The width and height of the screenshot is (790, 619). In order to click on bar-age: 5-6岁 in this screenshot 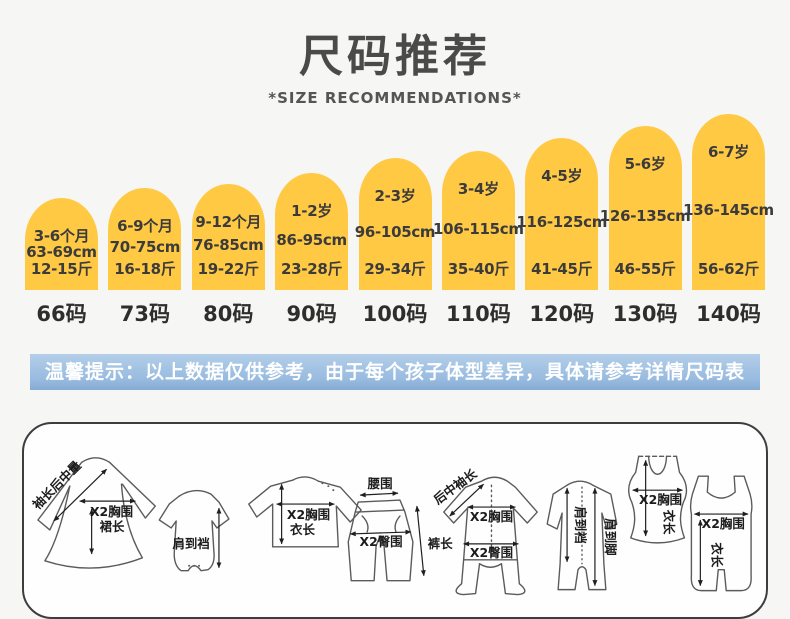, I will do `click(645, 163)`.